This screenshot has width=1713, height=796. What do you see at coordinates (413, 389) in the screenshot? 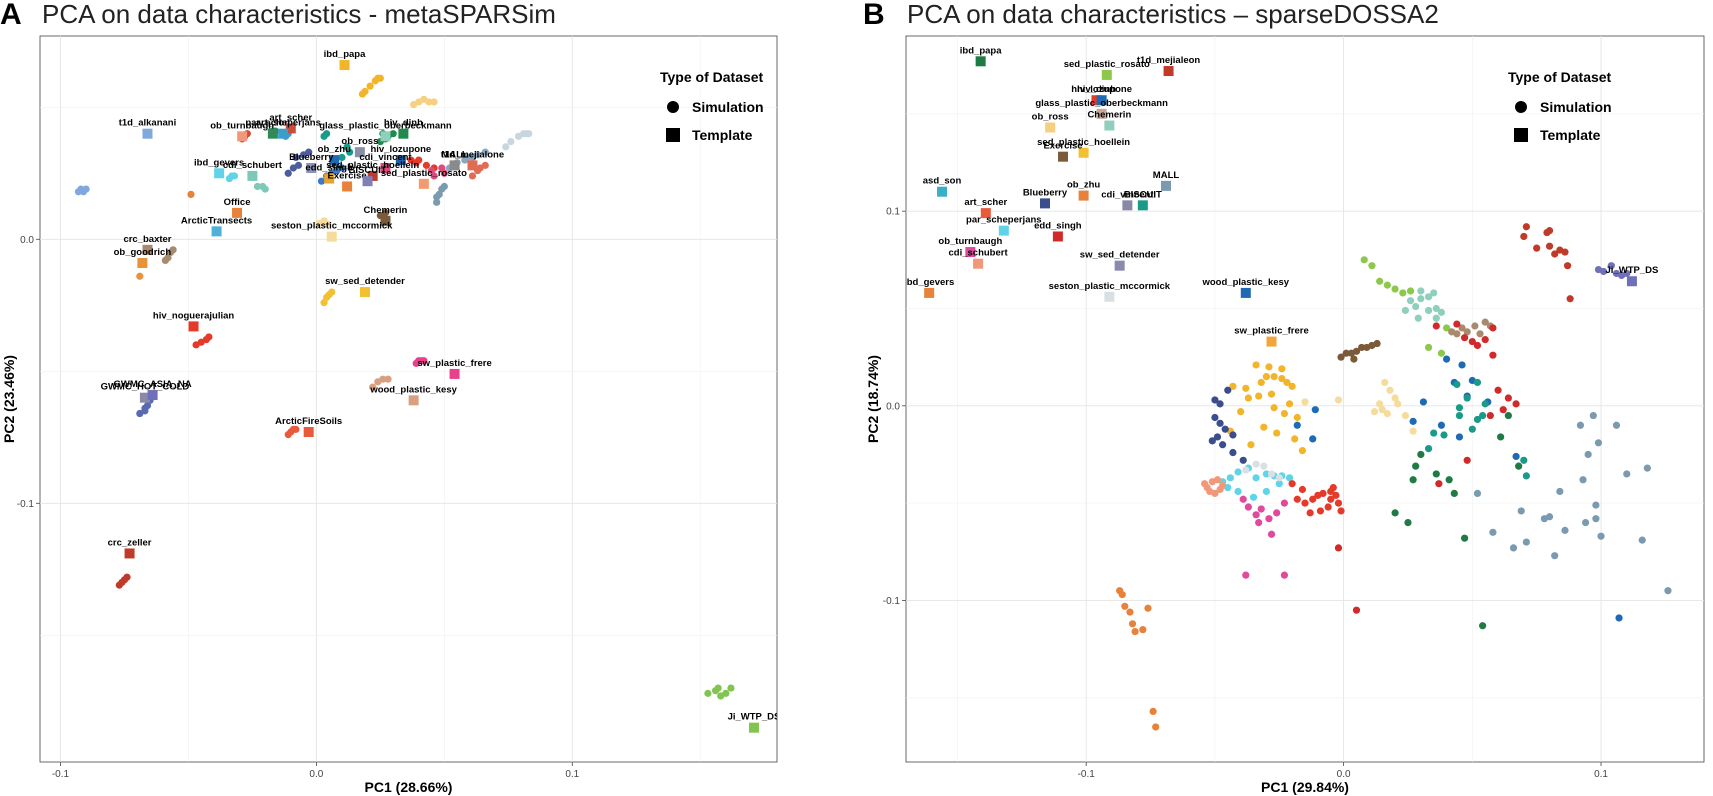
I see `template-label: wood_plastic_kesy` at bounding box center [413, 389].